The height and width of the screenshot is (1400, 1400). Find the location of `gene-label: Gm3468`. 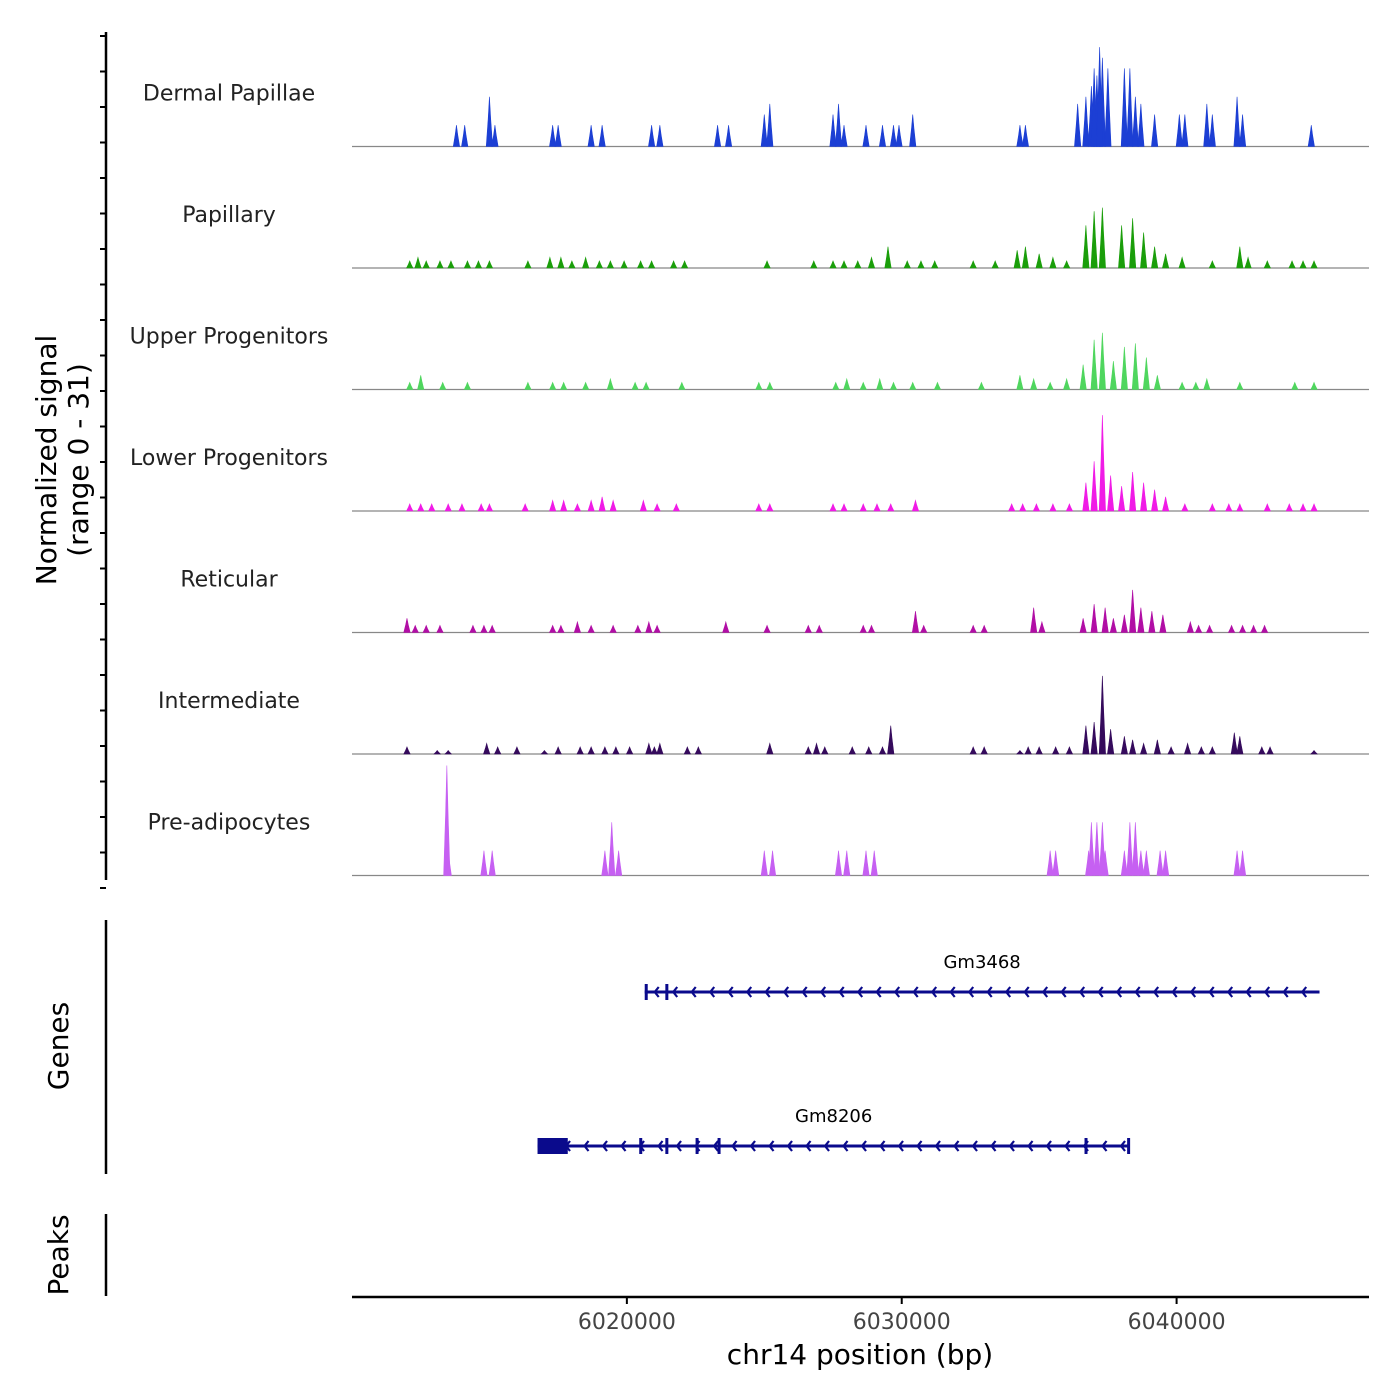

gene-label: Gm3468 is located at coordinates (981, 962).